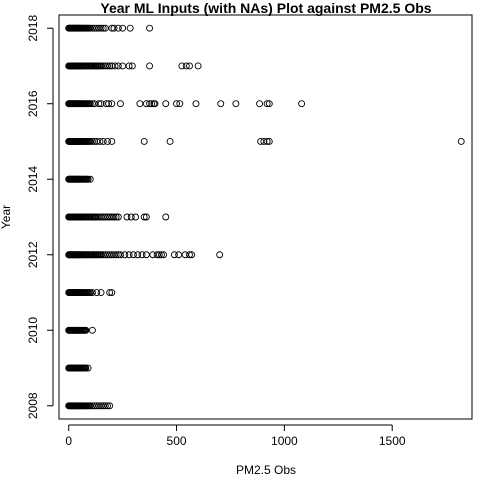  Describe the element at coordinates (235, 436) in the screenshot. I see `x-axis: 0 500 1000 1500` at that location.